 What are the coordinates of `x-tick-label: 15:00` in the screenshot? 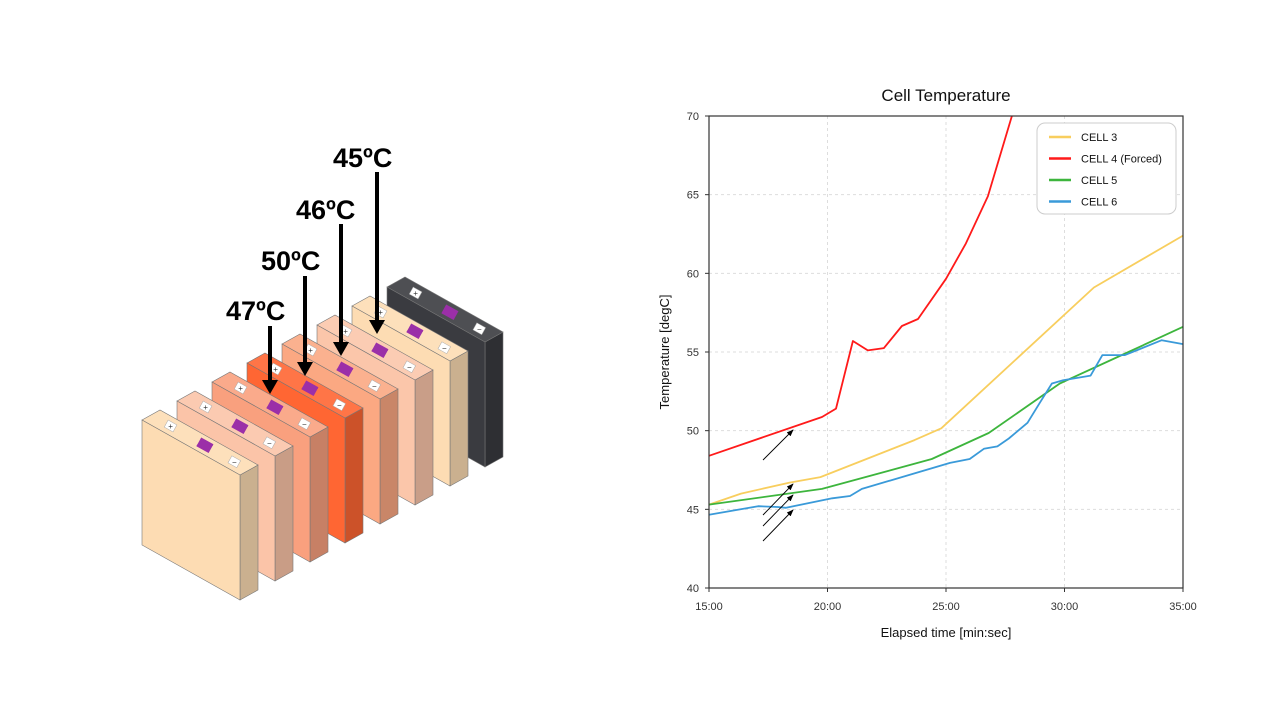 It's located at (709, 607).